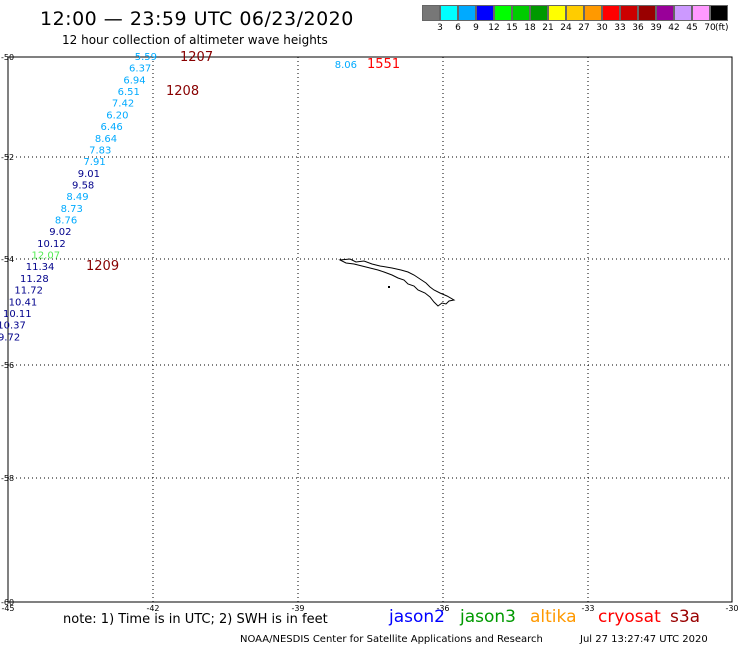 This screenshot has width=740, height=650. Describe the element at coordinates (83, 185) in the screenshot. I see `track-value: 9.58` at that location.